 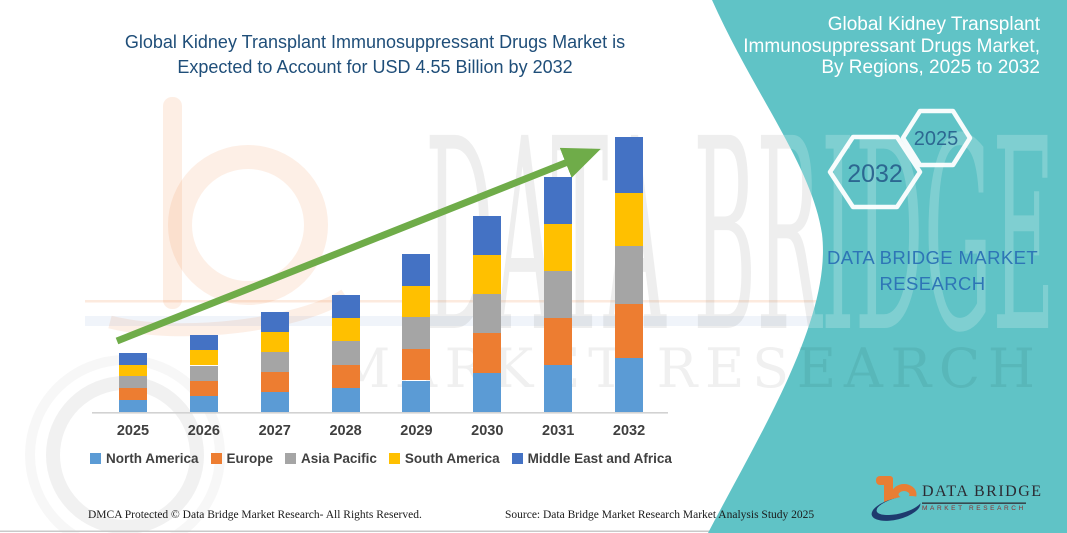 I want to click on hexagon-year-2025: 2025, so click(x=936, y=139).